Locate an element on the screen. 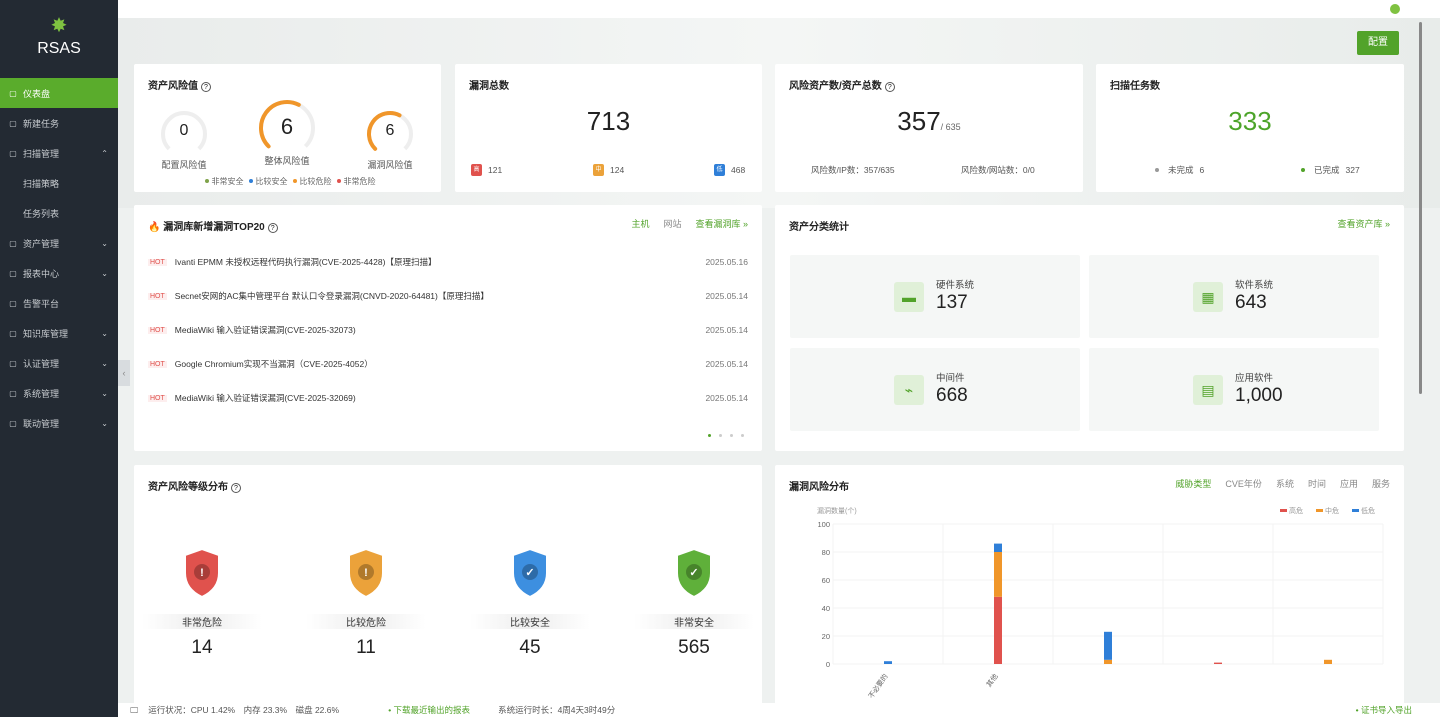 The image size is (1440, 717). sidebar-item: ▢ 资产管理 ⌄ is located at coordinates (59, 243).